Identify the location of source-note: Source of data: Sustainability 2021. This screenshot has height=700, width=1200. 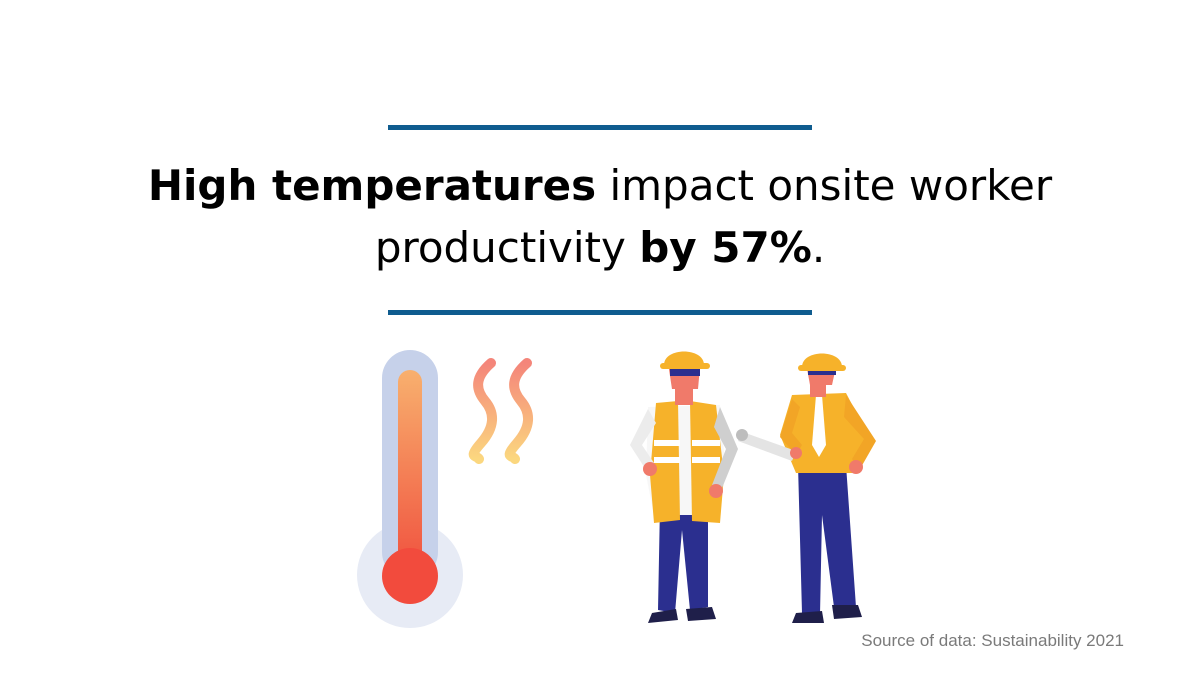
(992, 640).